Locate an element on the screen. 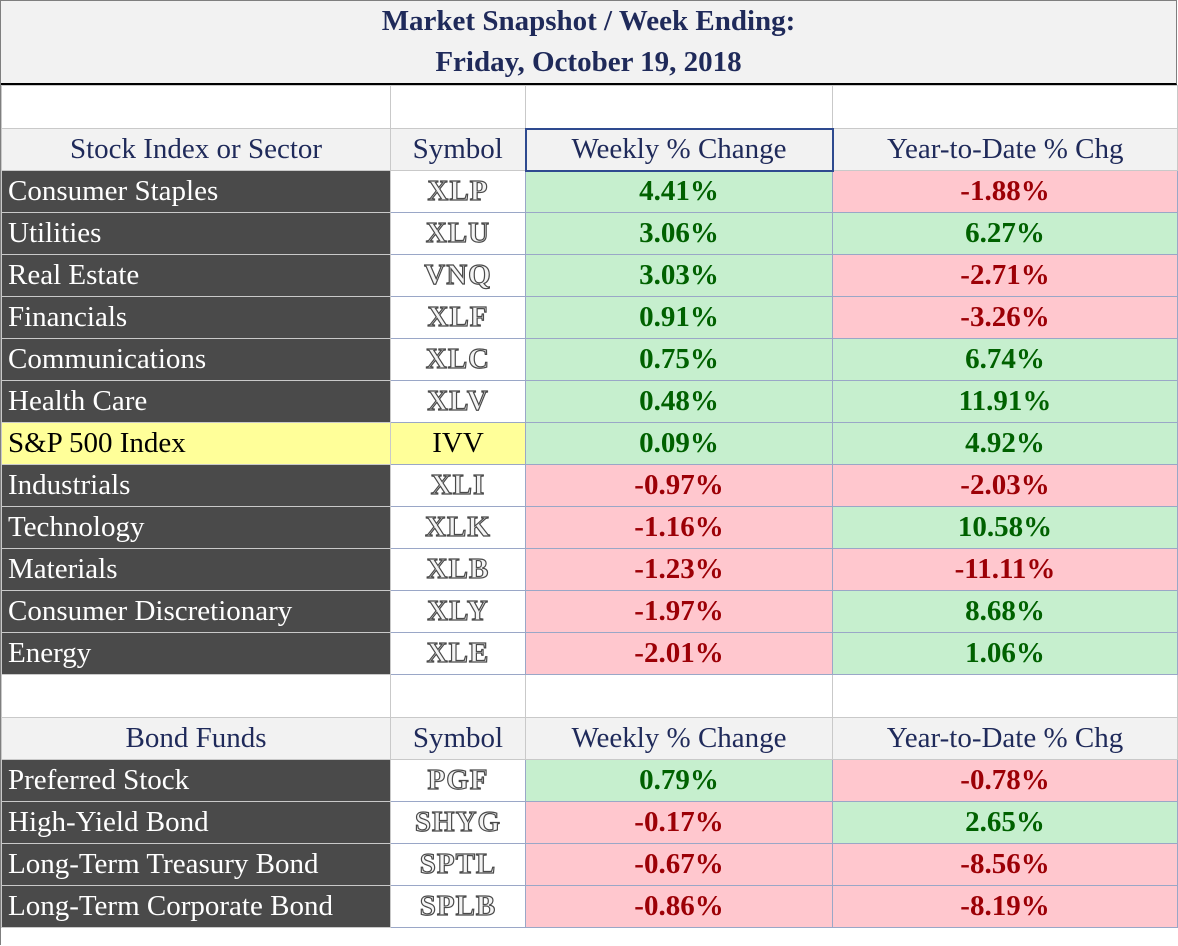  row-ytd-cell: -3.26% is located at coordinates (1005, 317).